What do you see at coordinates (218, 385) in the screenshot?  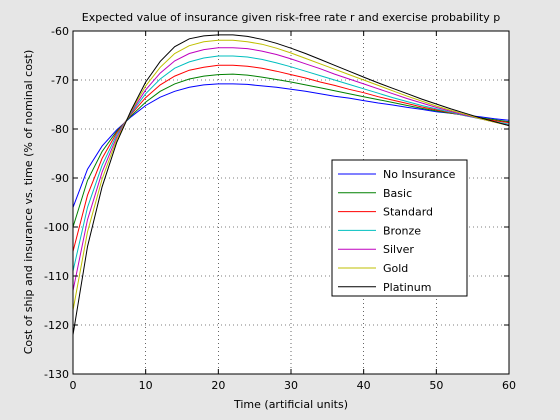 I see `x-tick-label: 20` at bounding box center [218, 385].